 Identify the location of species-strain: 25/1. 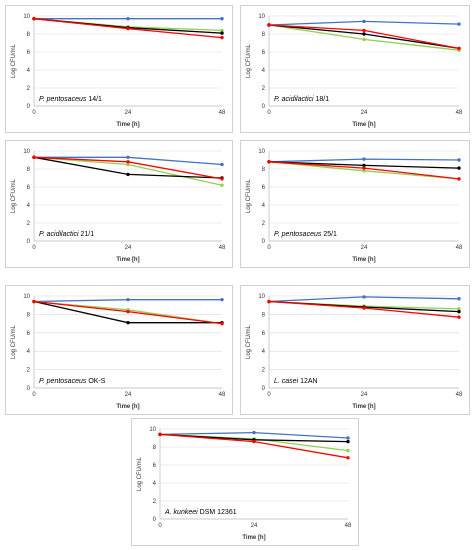
(330, 234).